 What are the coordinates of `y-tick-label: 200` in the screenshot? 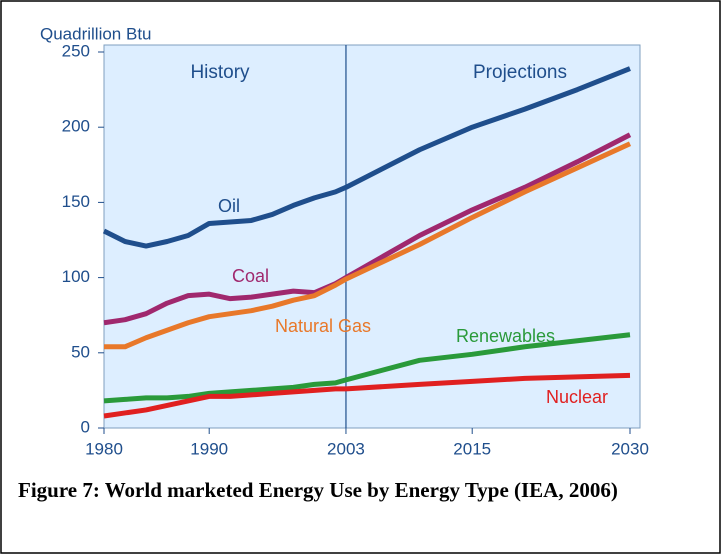 It's located at (76, 126).